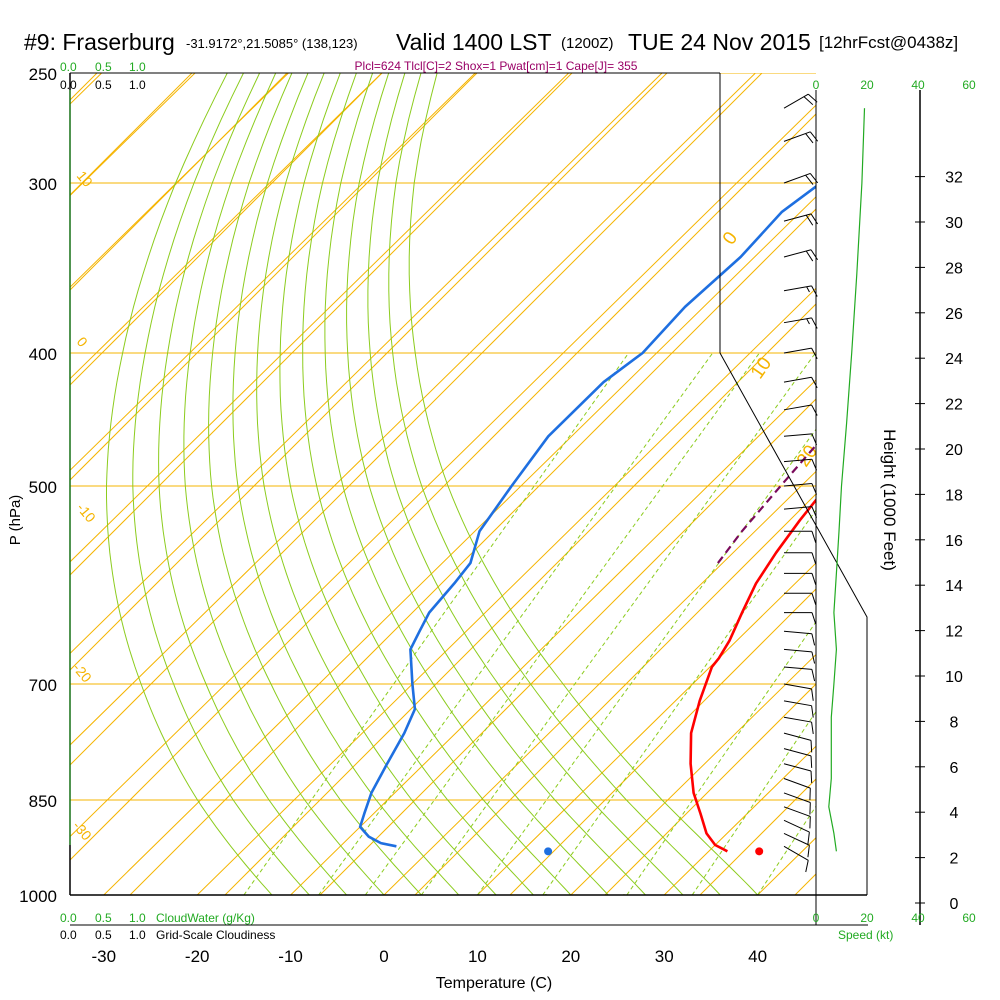 This screenshot has height=1000, width=1000. I want to click on mixing-ratio-label: 12, so click(546, 902).